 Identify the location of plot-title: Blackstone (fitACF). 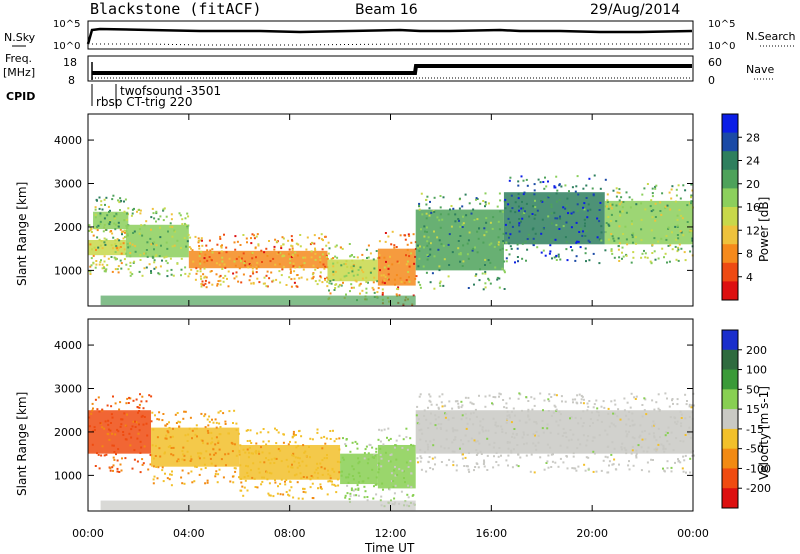
(176, 9).